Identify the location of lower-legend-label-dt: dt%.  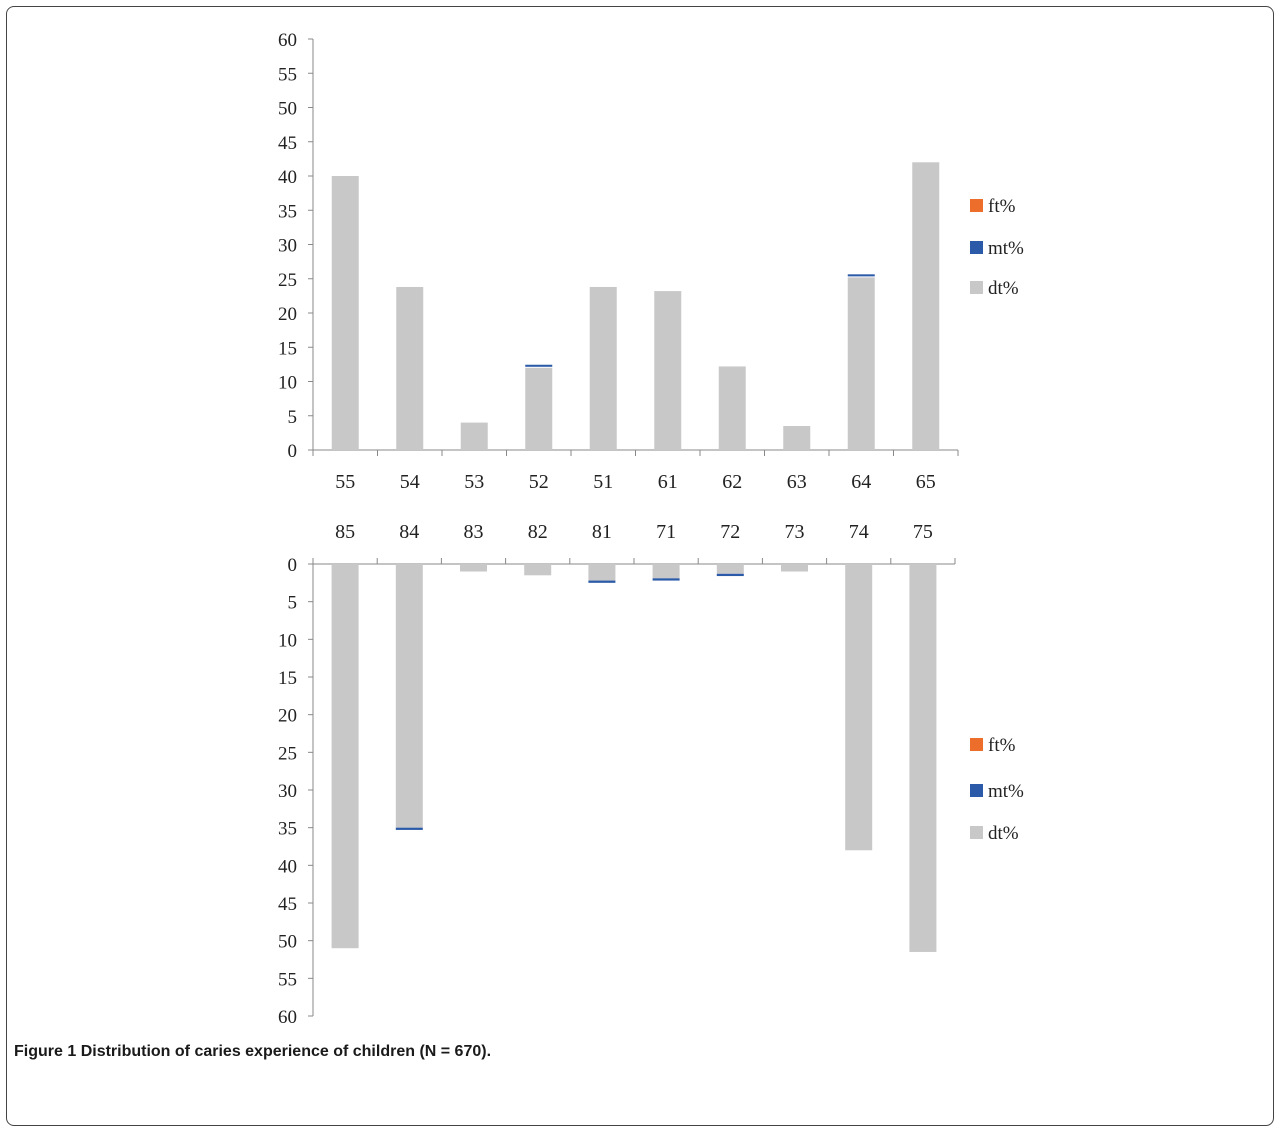
(1003, 833).